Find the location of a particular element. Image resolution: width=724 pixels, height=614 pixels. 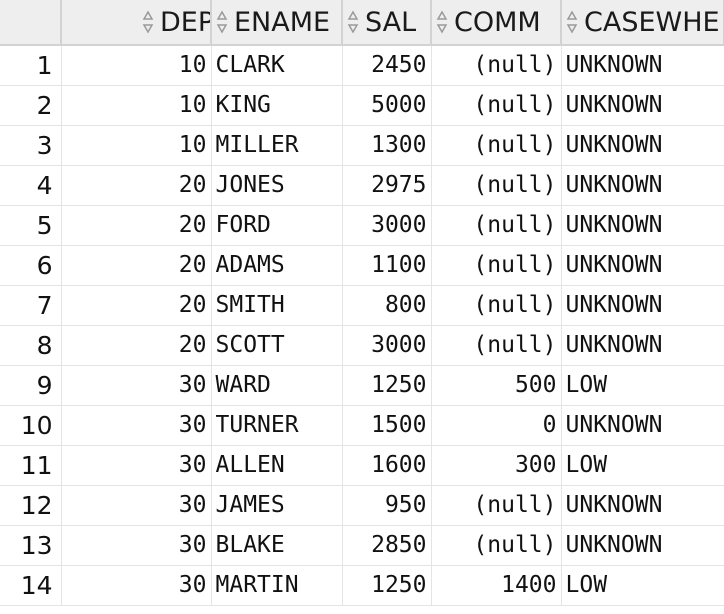

cell-sal: 950 is located at coordinates (387, 505).